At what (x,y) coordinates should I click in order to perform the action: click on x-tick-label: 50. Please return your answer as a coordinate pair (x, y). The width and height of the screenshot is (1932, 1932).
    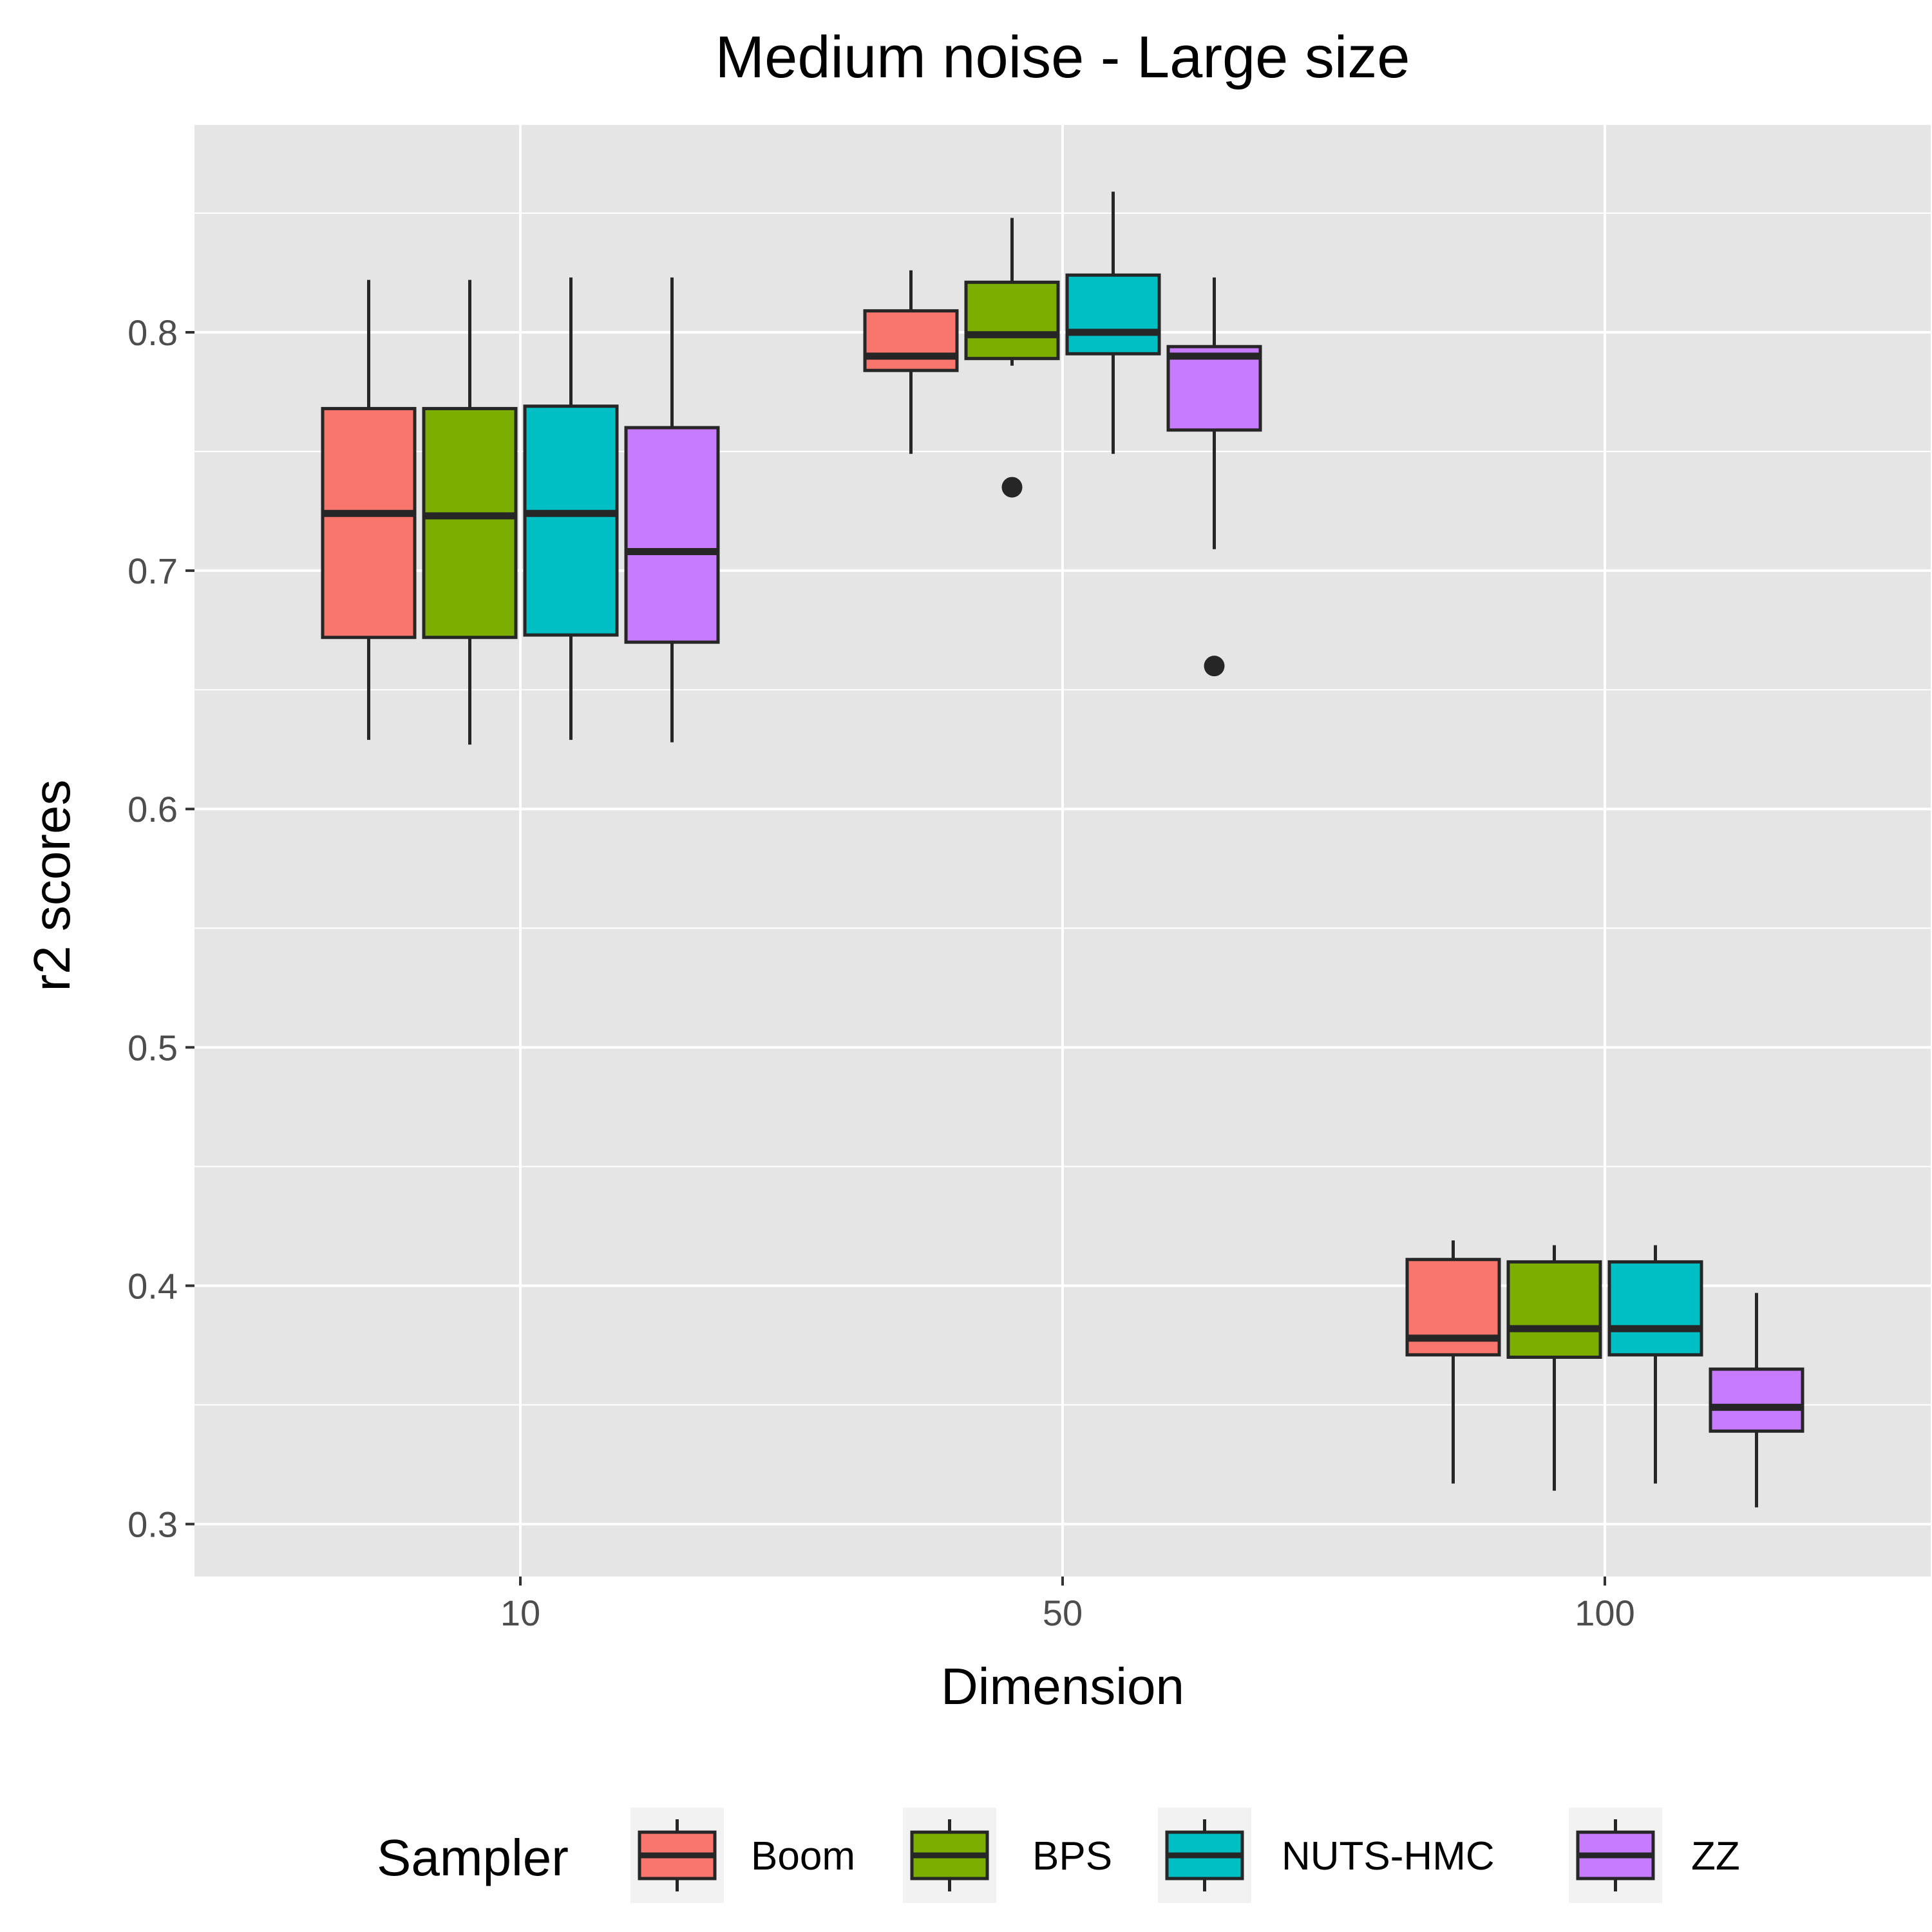
    Looking at the image, I should click on (1063, 1613).